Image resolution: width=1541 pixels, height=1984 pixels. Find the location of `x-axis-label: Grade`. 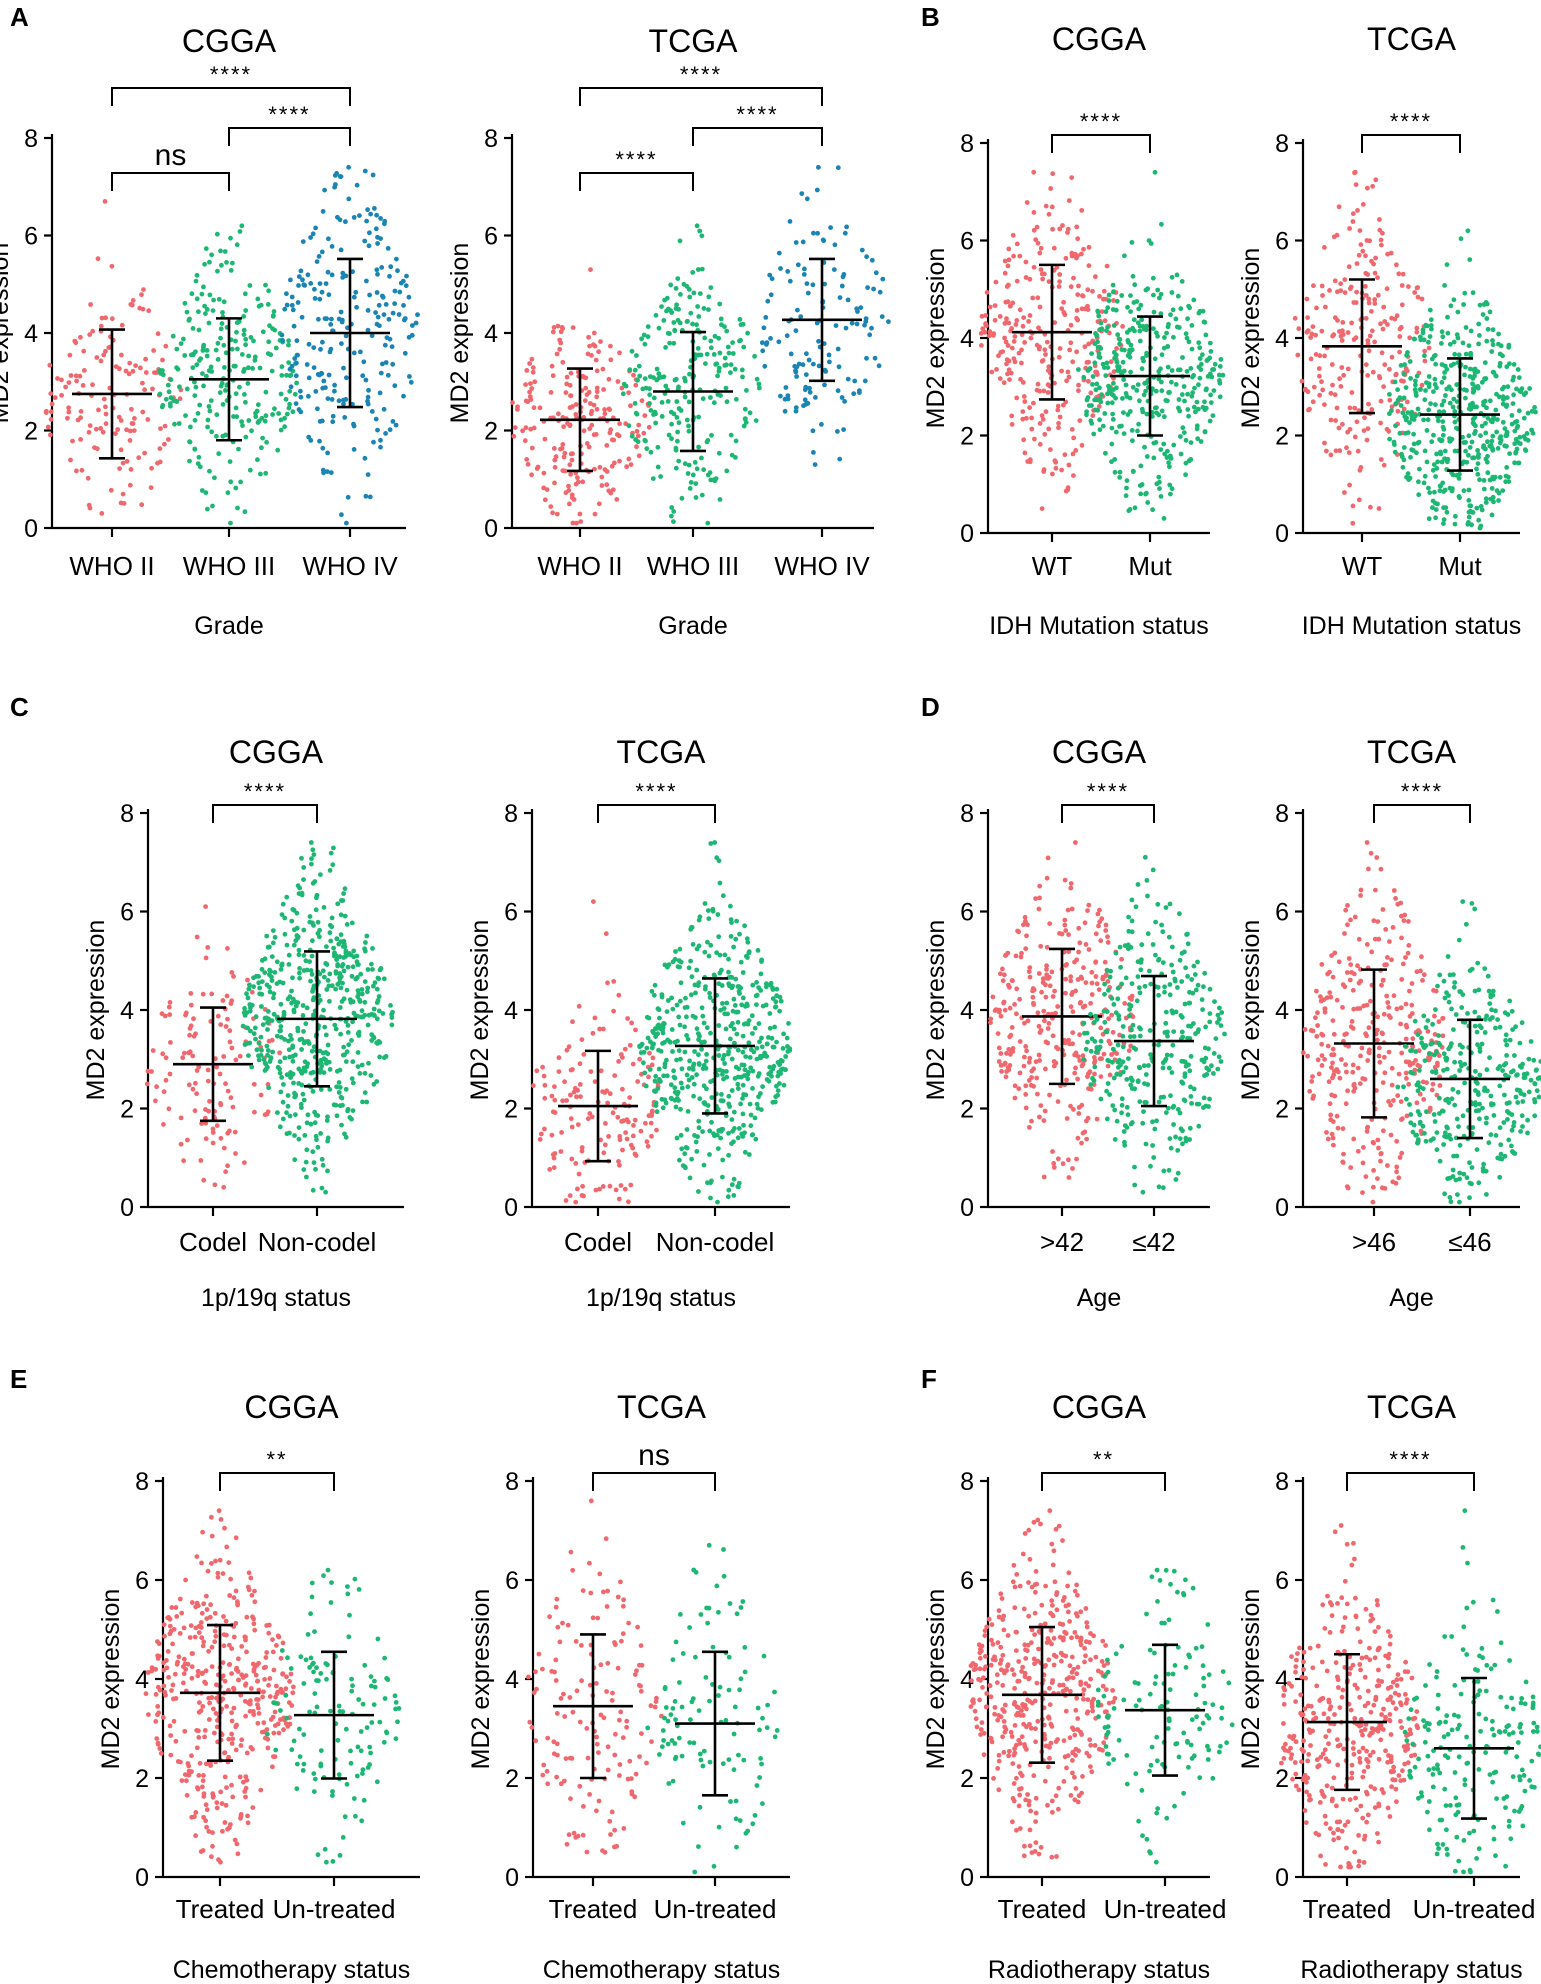

x-axis-label: Grade is located at coordinates (228, 626).